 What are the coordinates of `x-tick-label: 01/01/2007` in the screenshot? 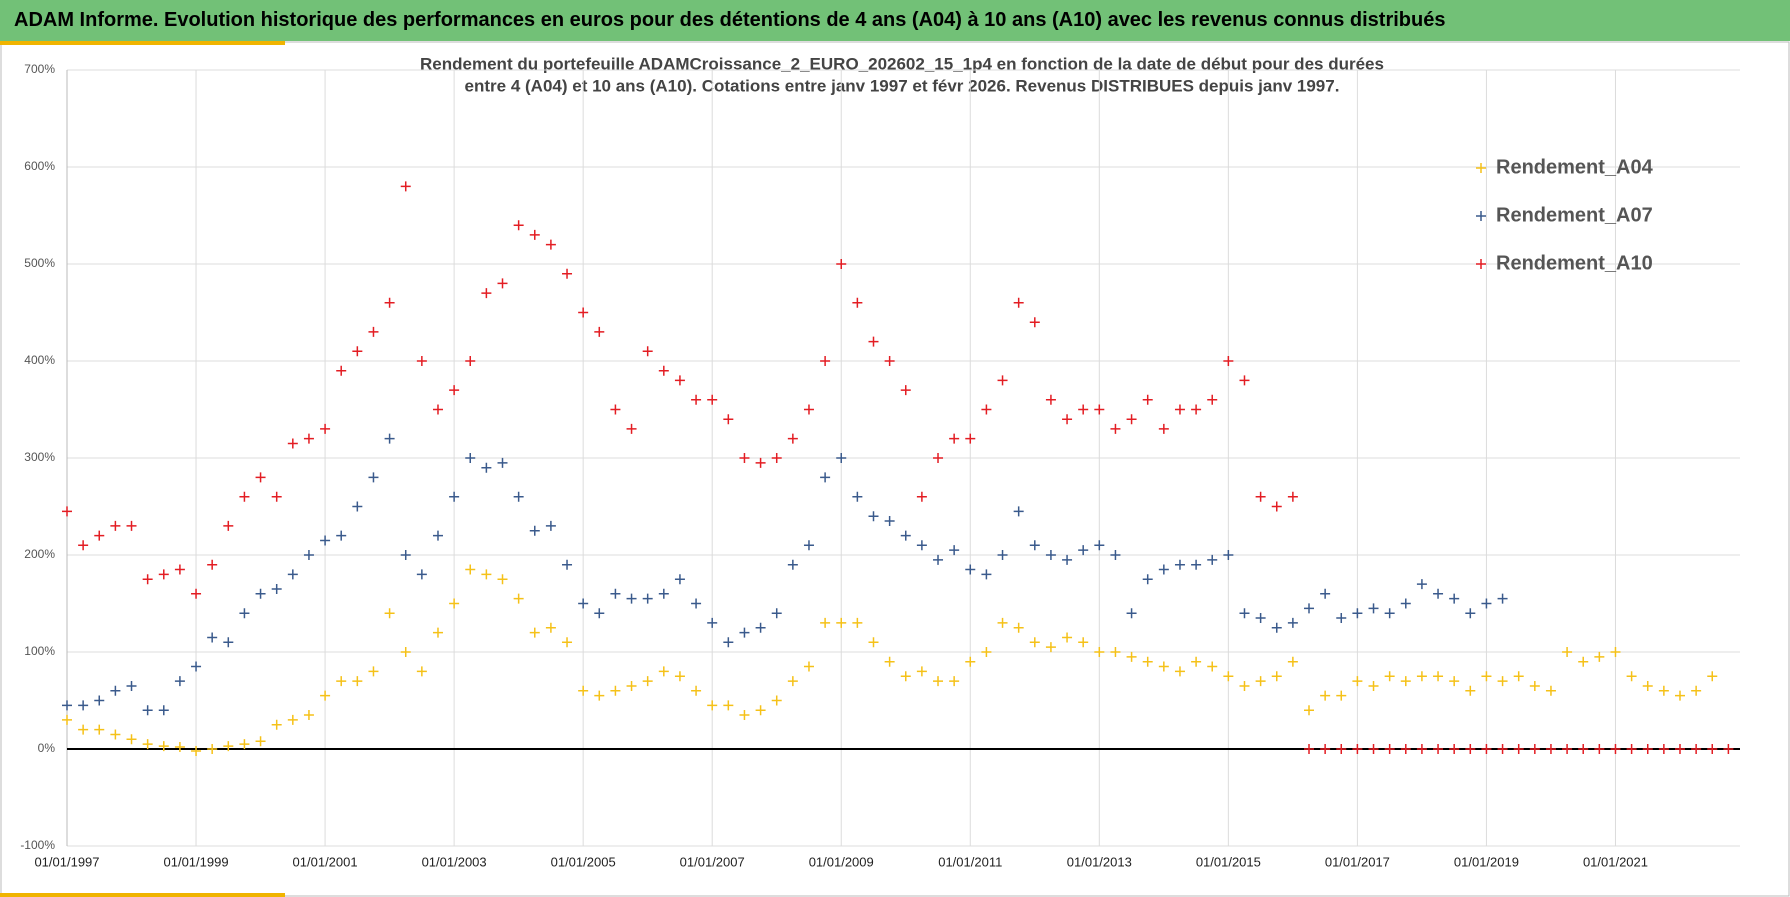 It's located at (712, 861).